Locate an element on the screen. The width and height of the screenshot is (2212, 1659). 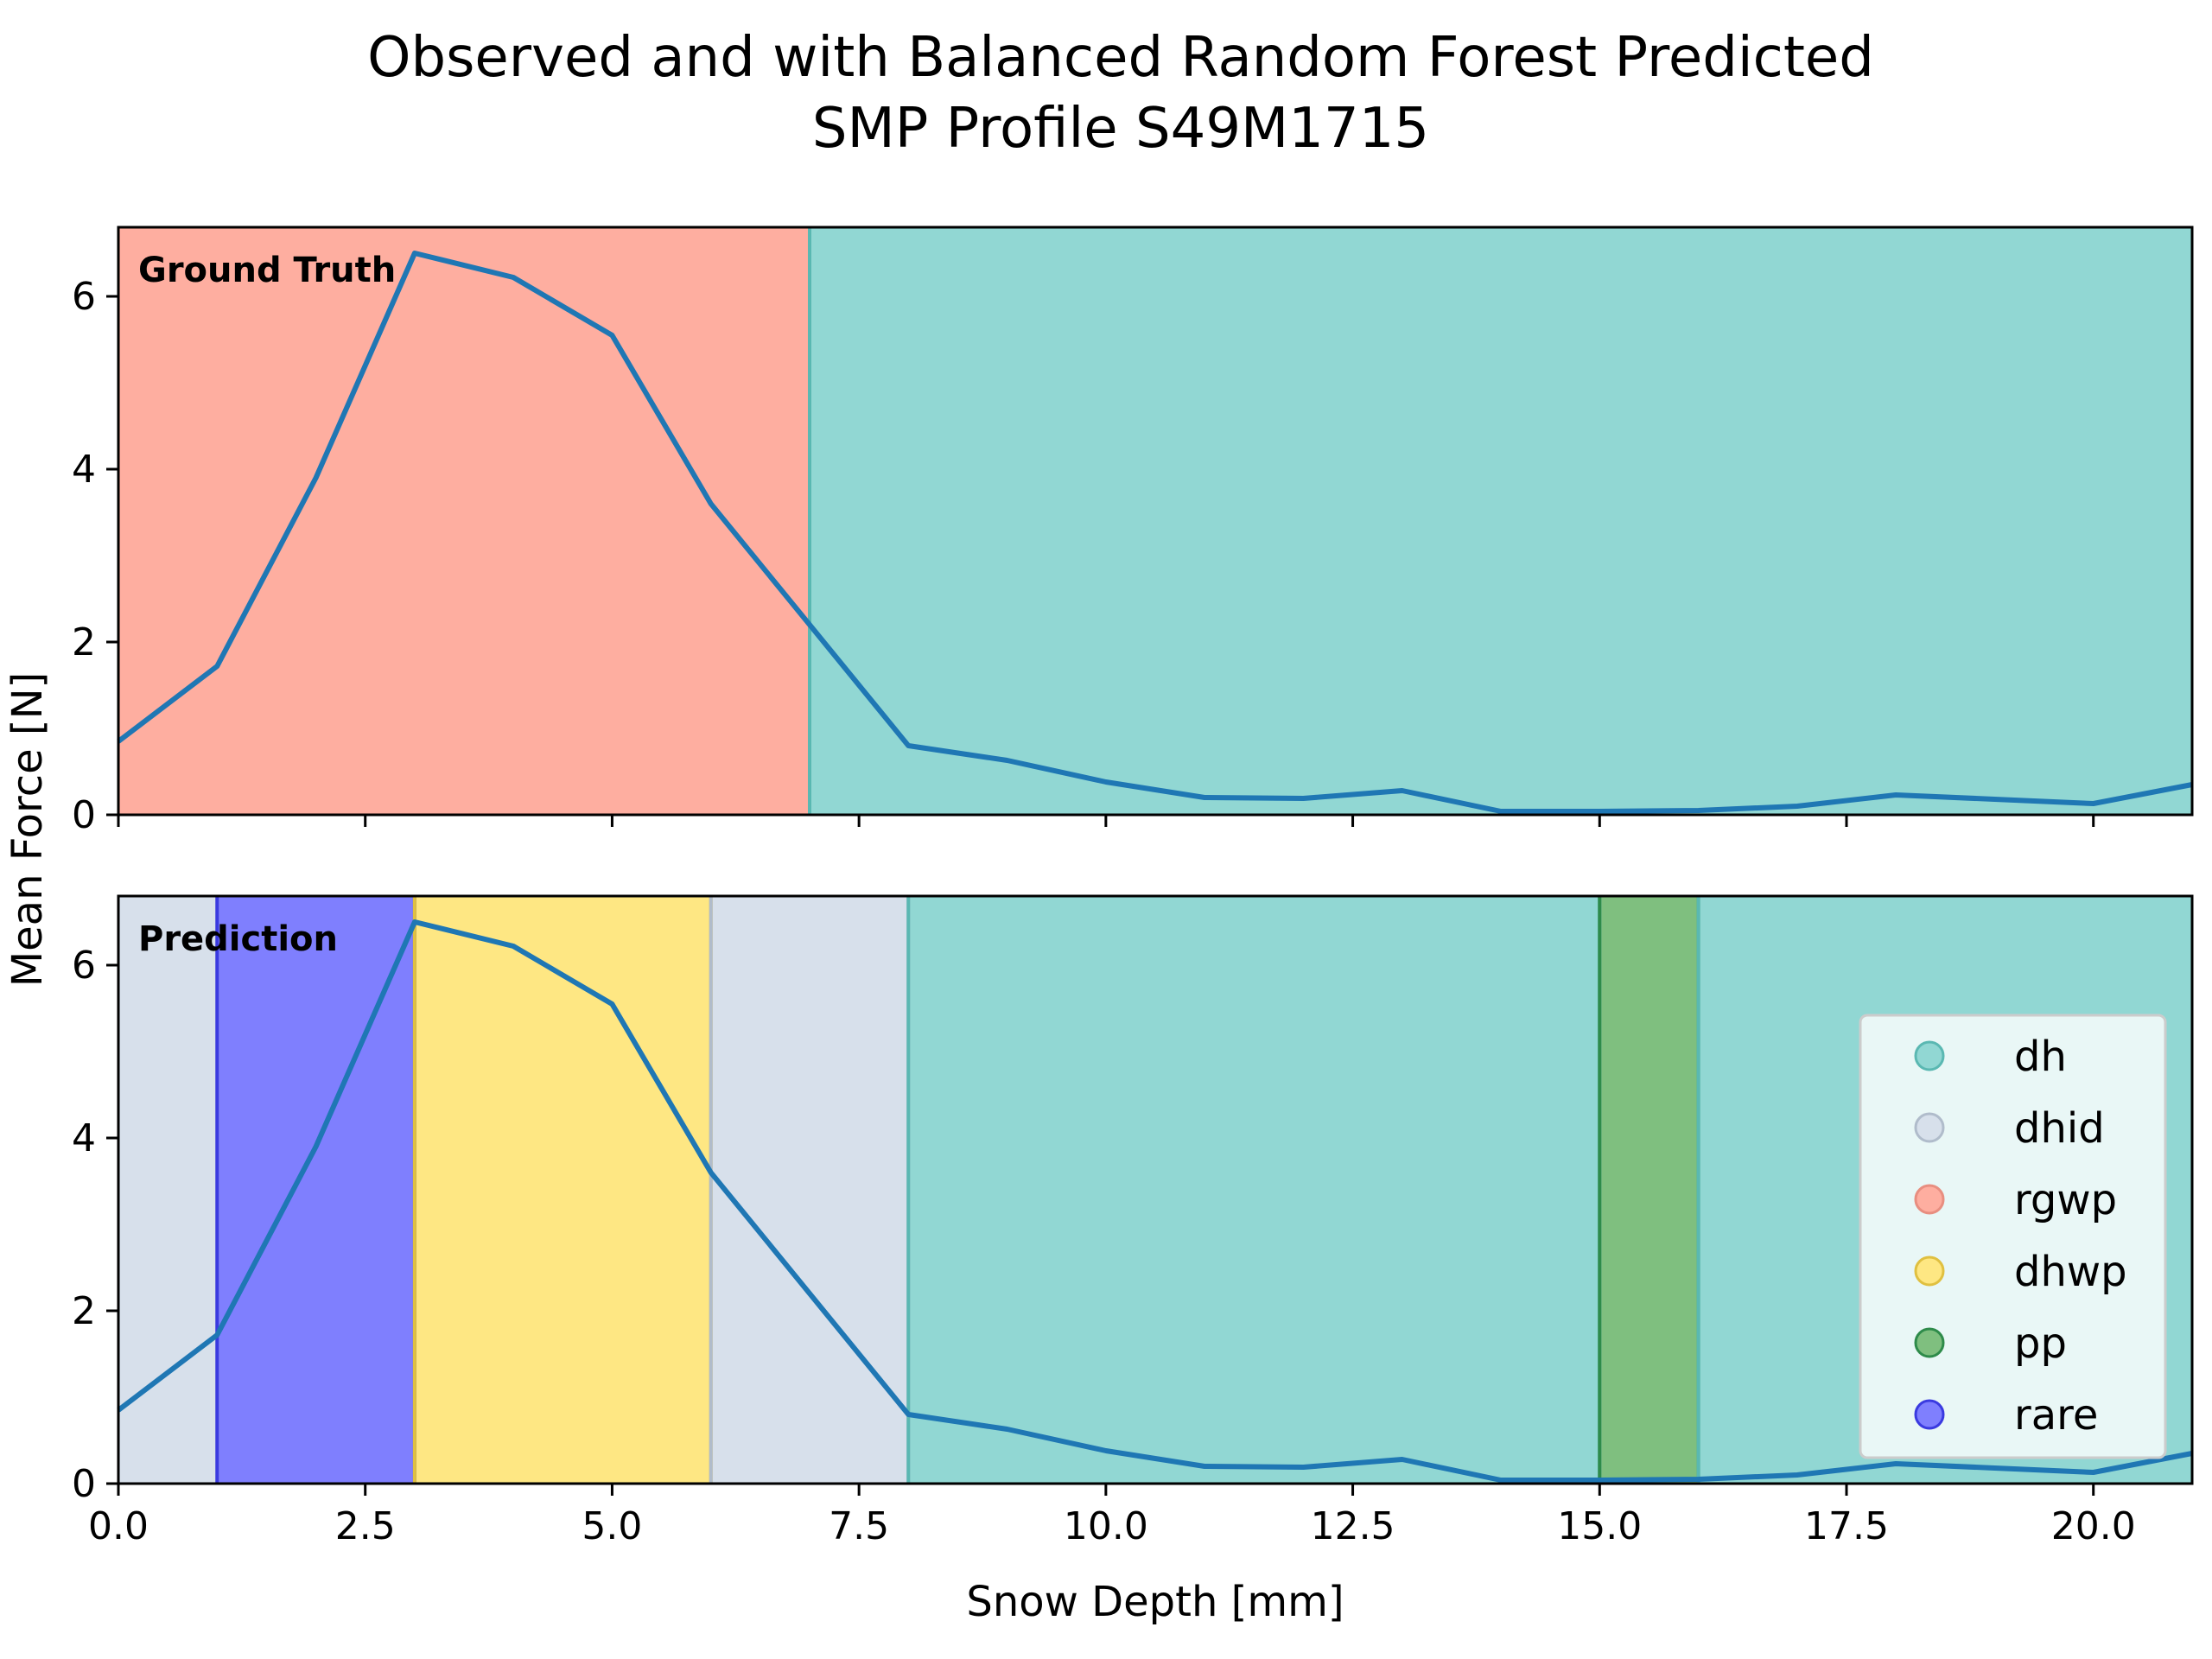
x-tick-label-2: 5.0 is located at coordinates (612, 1526).